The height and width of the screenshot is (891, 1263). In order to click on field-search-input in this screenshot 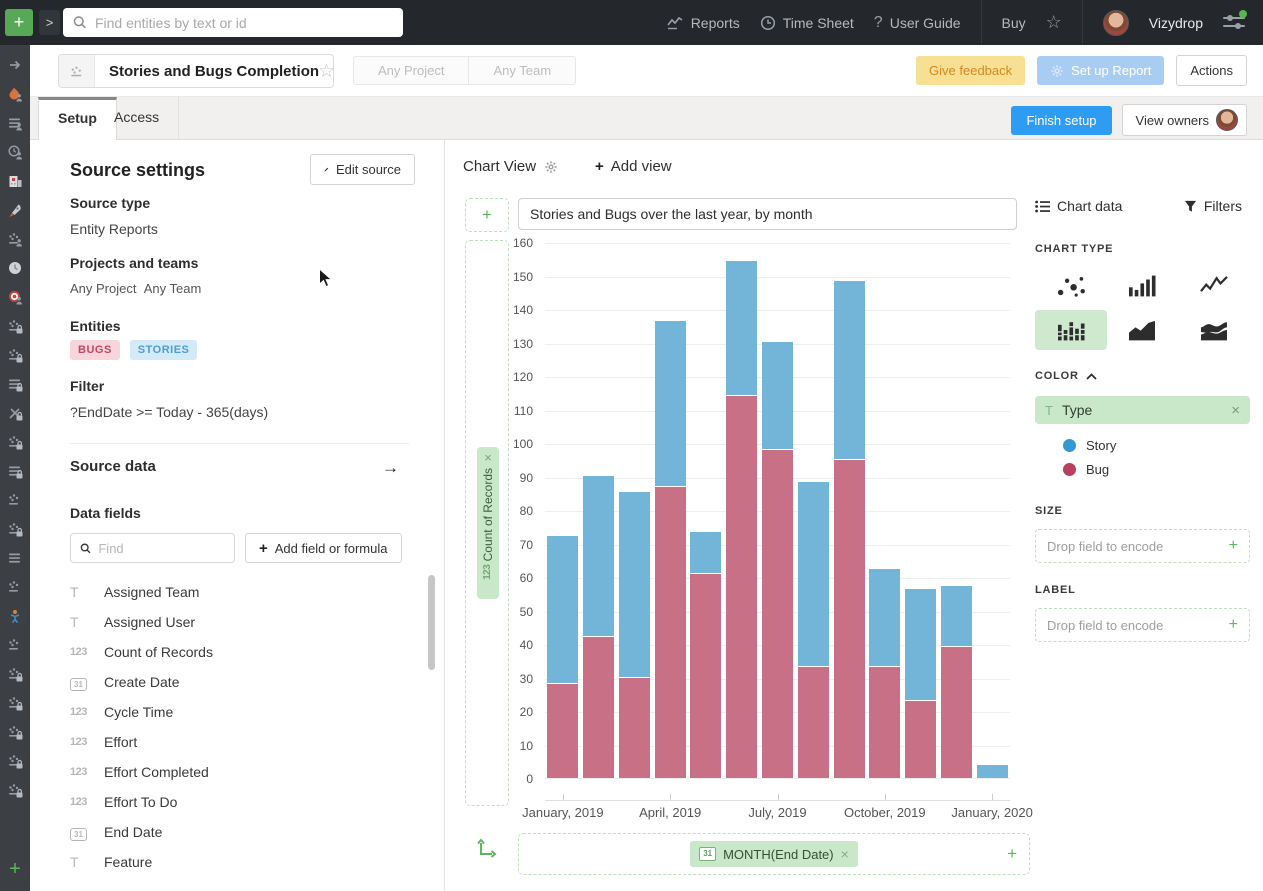, I will do `click(161, 548)`.